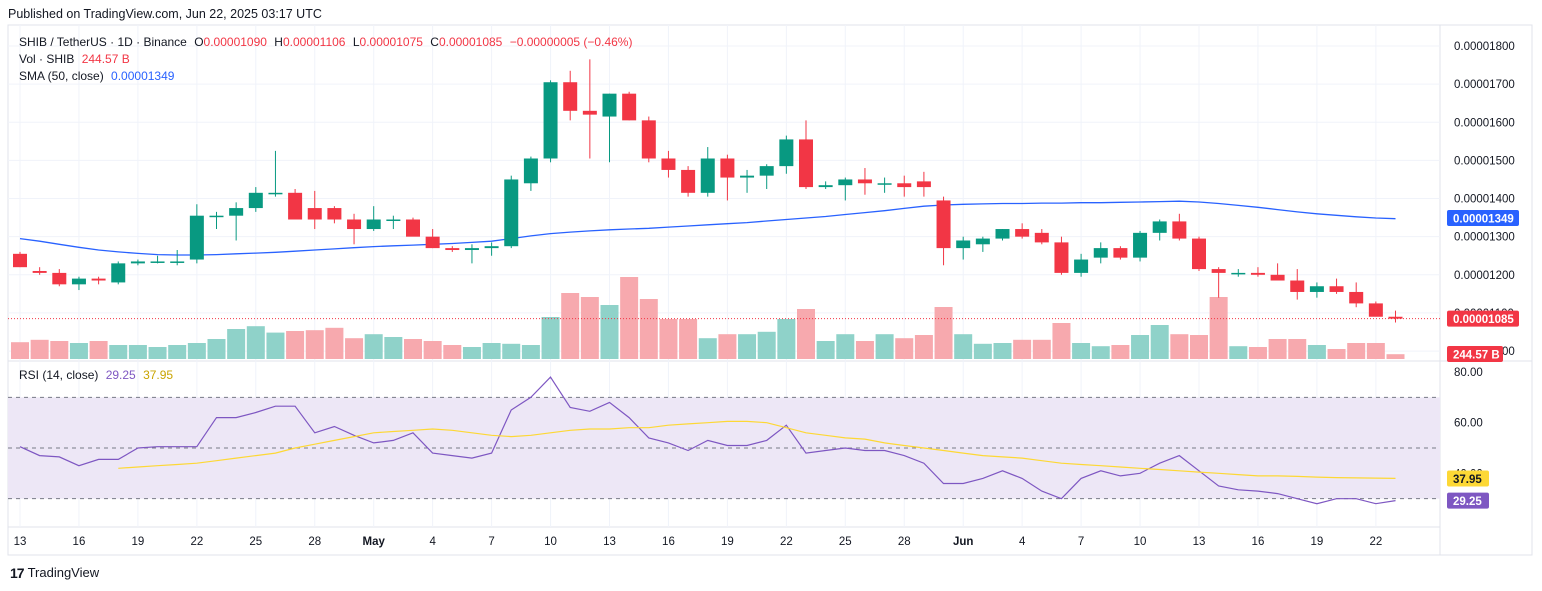  I want to click on time-tick-label: Jun, so click(963, 542).